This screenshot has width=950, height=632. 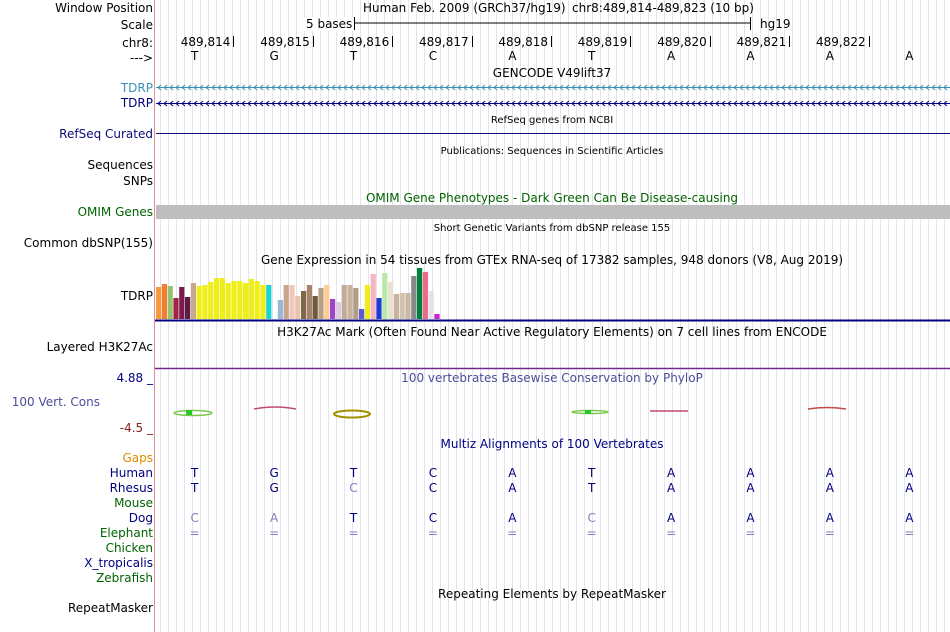 I want to click on label-species: Elephant, so click(x=126, y=533).